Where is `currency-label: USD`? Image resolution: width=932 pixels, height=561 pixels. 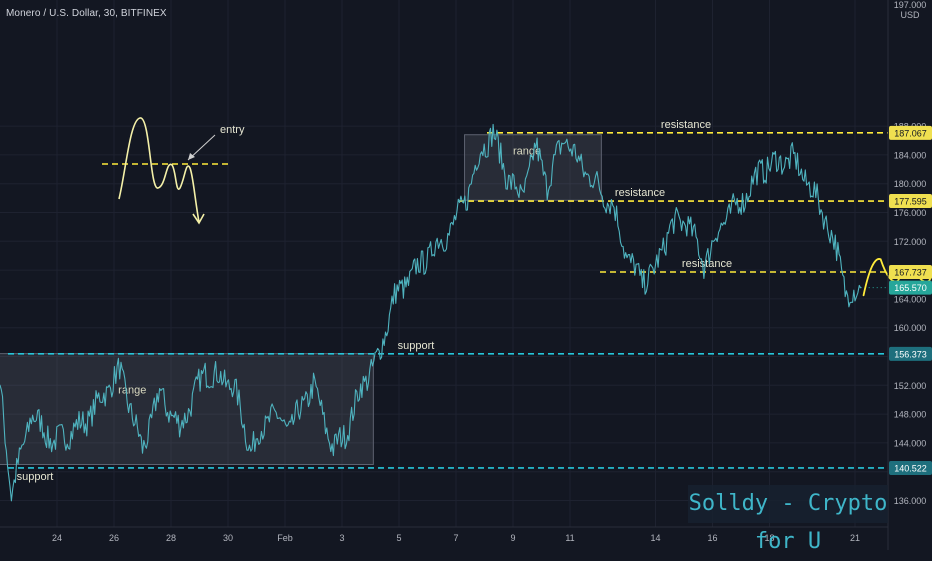
currency-label: USD is located at coordinates (910, 15).